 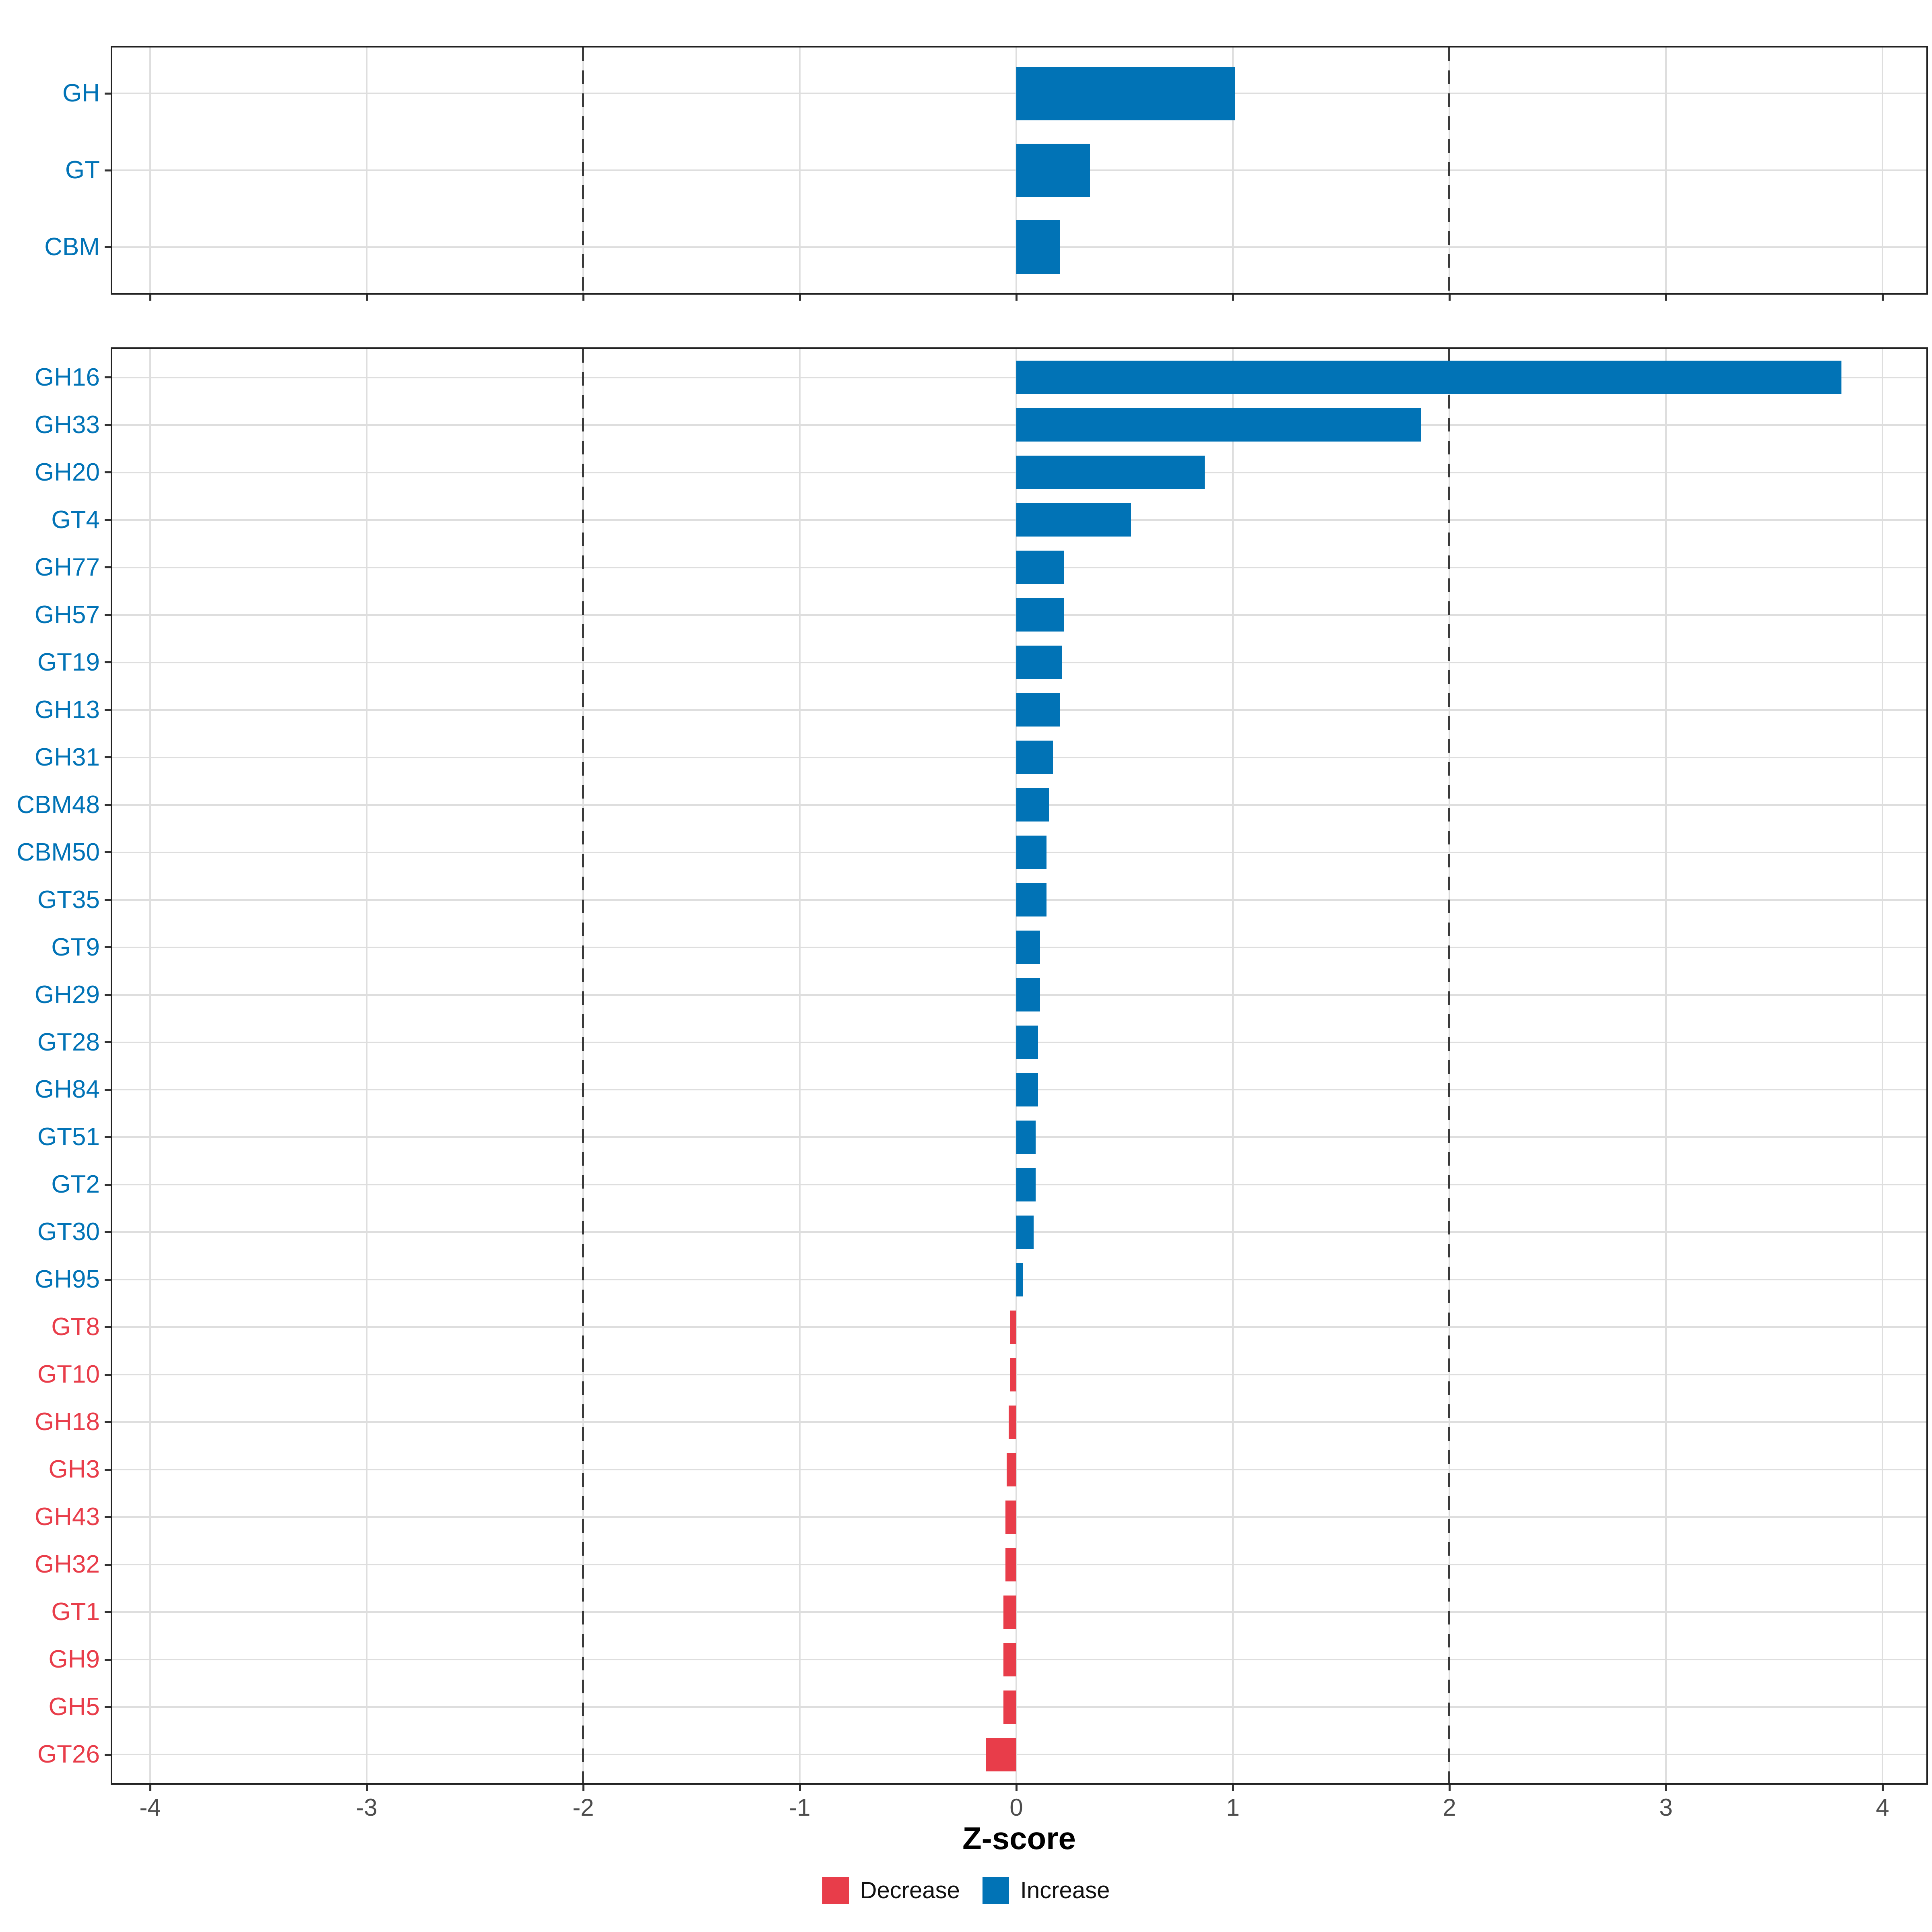 I want to click on y-axis-label-GH3: GH3, so click(x=74, y=1469).